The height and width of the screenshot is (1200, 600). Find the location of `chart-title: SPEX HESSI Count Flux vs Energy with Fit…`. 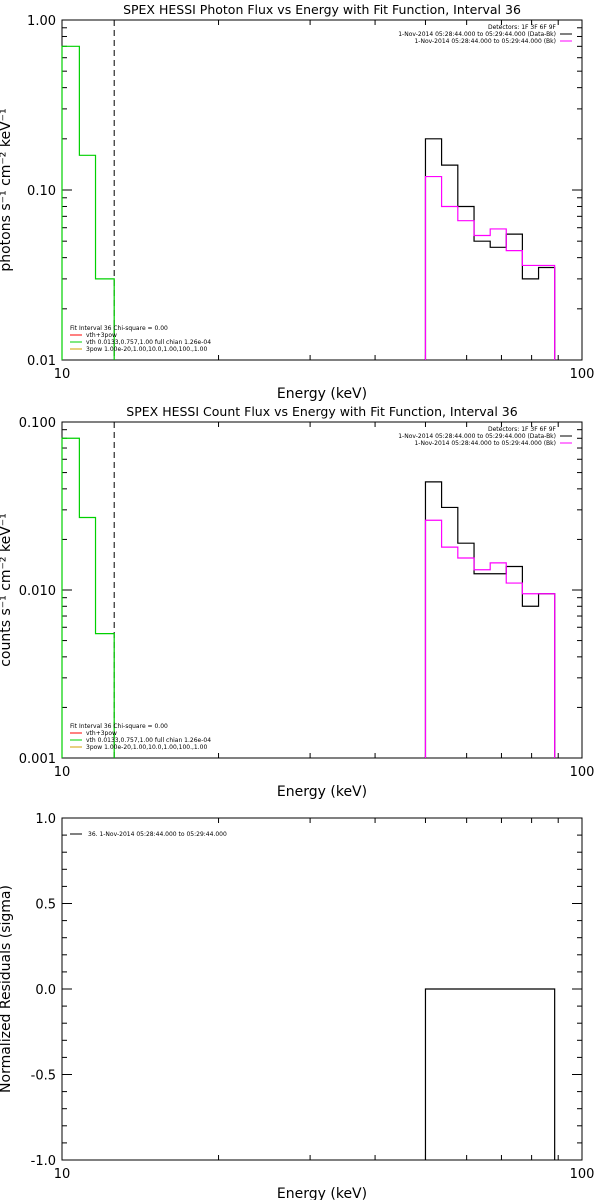

chart-title: SPEX HESSI Count Flux vs Energy with Fit… is located at coordinates (321, 411).